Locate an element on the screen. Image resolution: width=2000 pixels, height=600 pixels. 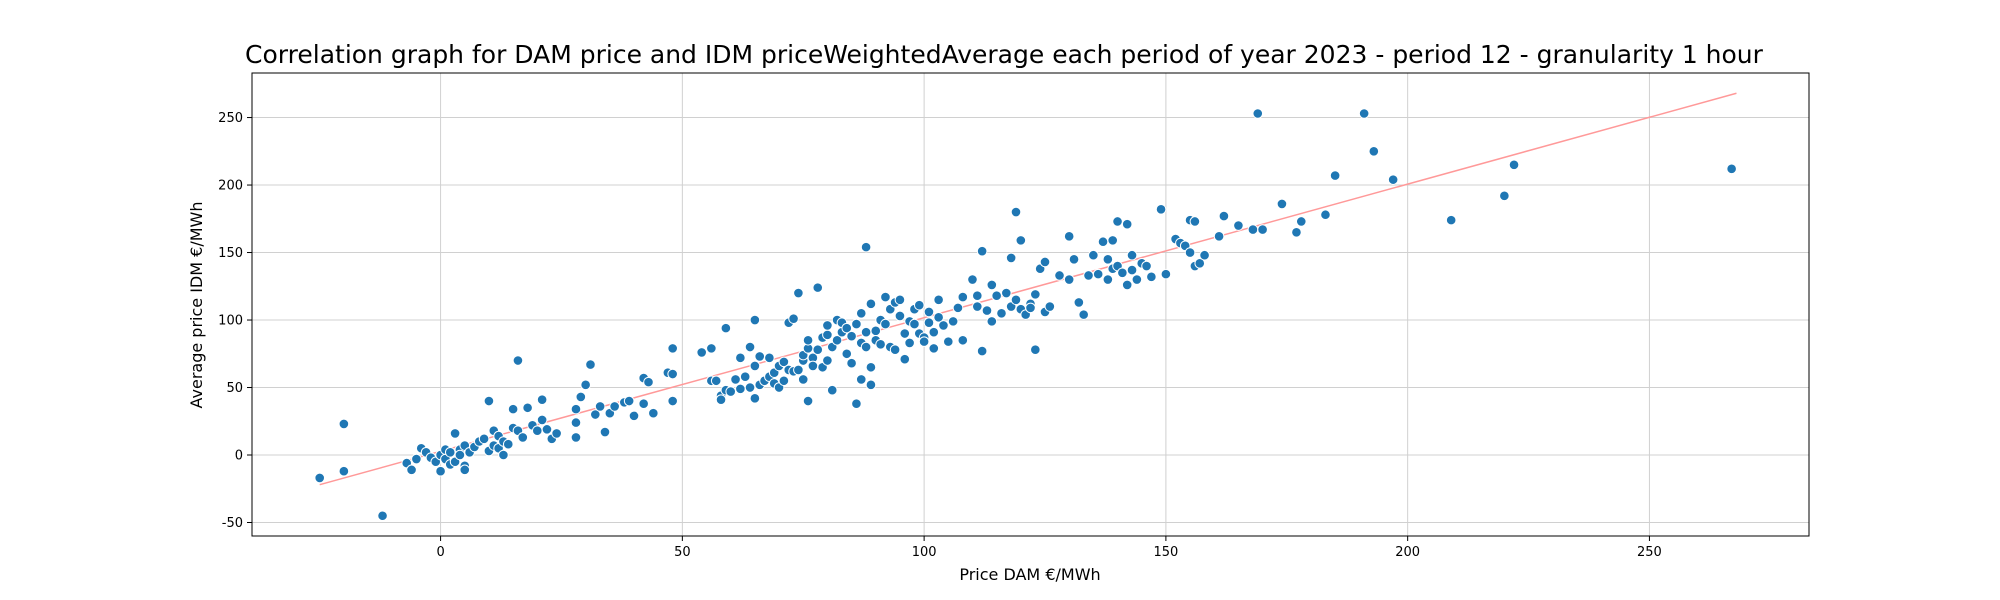
y-tick-label: 200 is located at coordinates (230, 186).